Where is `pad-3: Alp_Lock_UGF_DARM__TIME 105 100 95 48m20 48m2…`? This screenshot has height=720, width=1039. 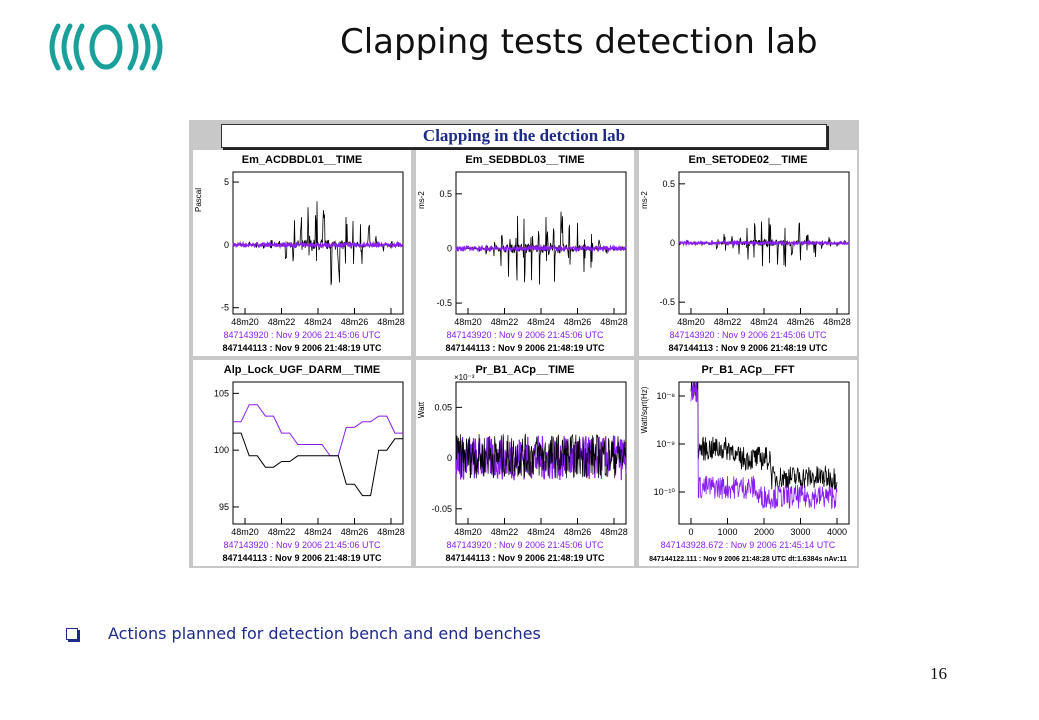
pad-3: Alp_Lock_UGF_DARM__TIME 105 100 95 48m20 48m2… is located at coordinates (302, 463).